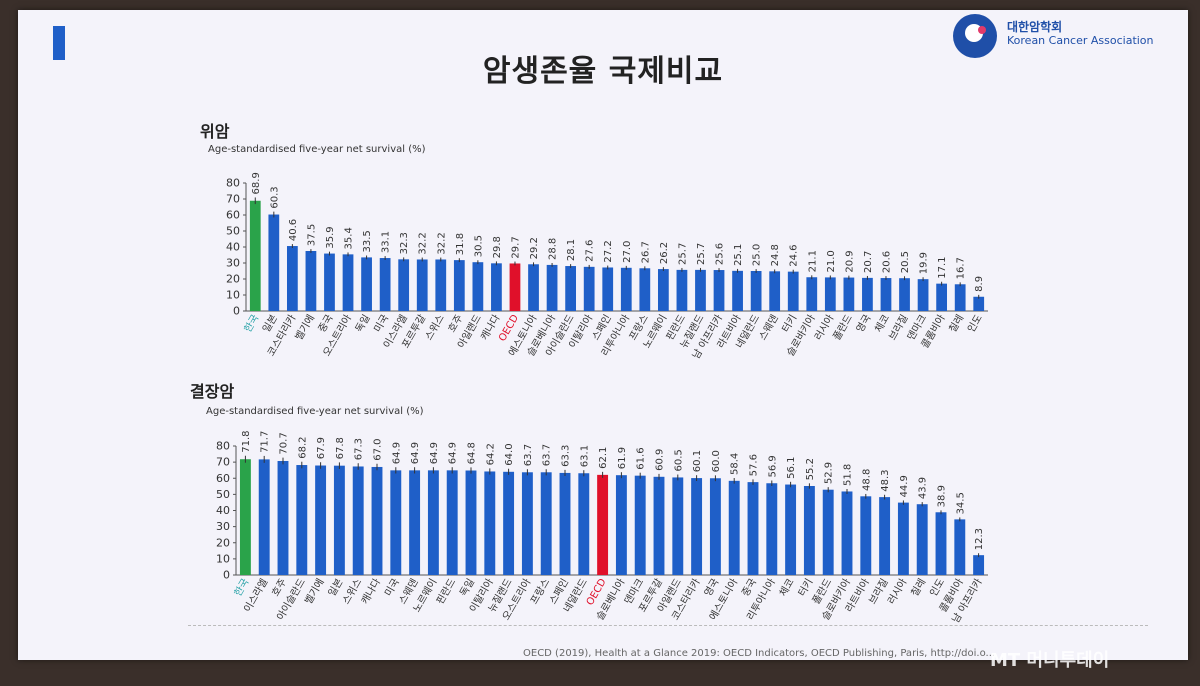 Image resolution: width=1200 pixels, height=686 pixels. Describe the element at coordinates (280, 588) in the screenshot. I see `colon-category-label-2: 호주` at that location.